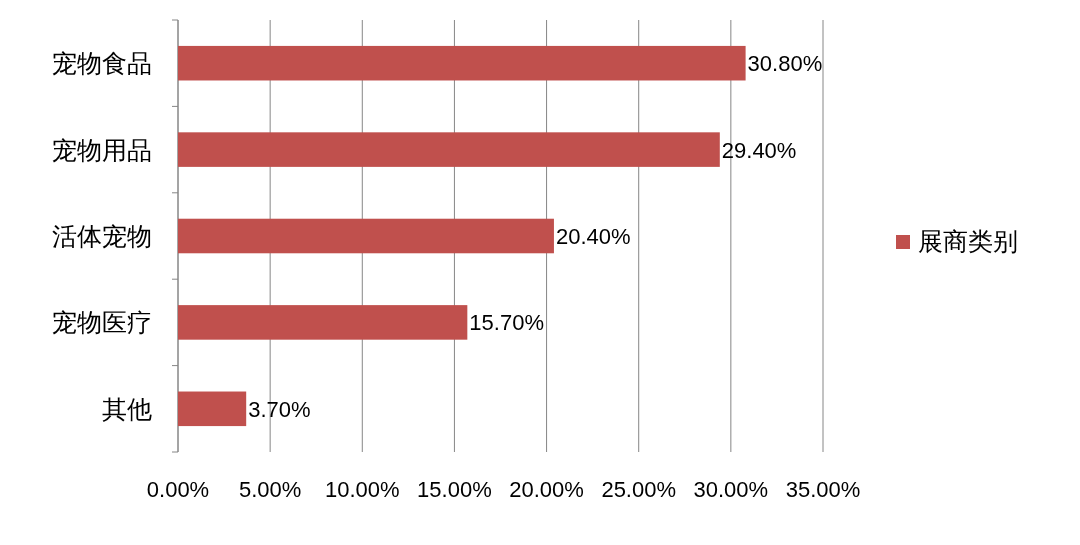  What do you see at coordinates (102, 149) in the screenshot?
I see `y-tick-label: 宠物用品` at bounding box center [102, 149].